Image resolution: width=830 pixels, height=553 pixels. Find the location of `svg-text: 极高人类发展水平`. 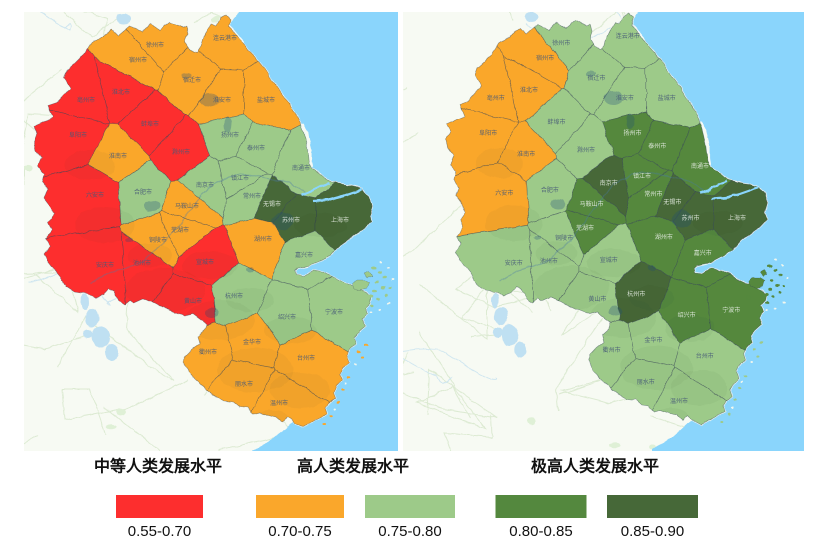

svg-text: 极高人类发展水平 is located at coordinates (595, 466).